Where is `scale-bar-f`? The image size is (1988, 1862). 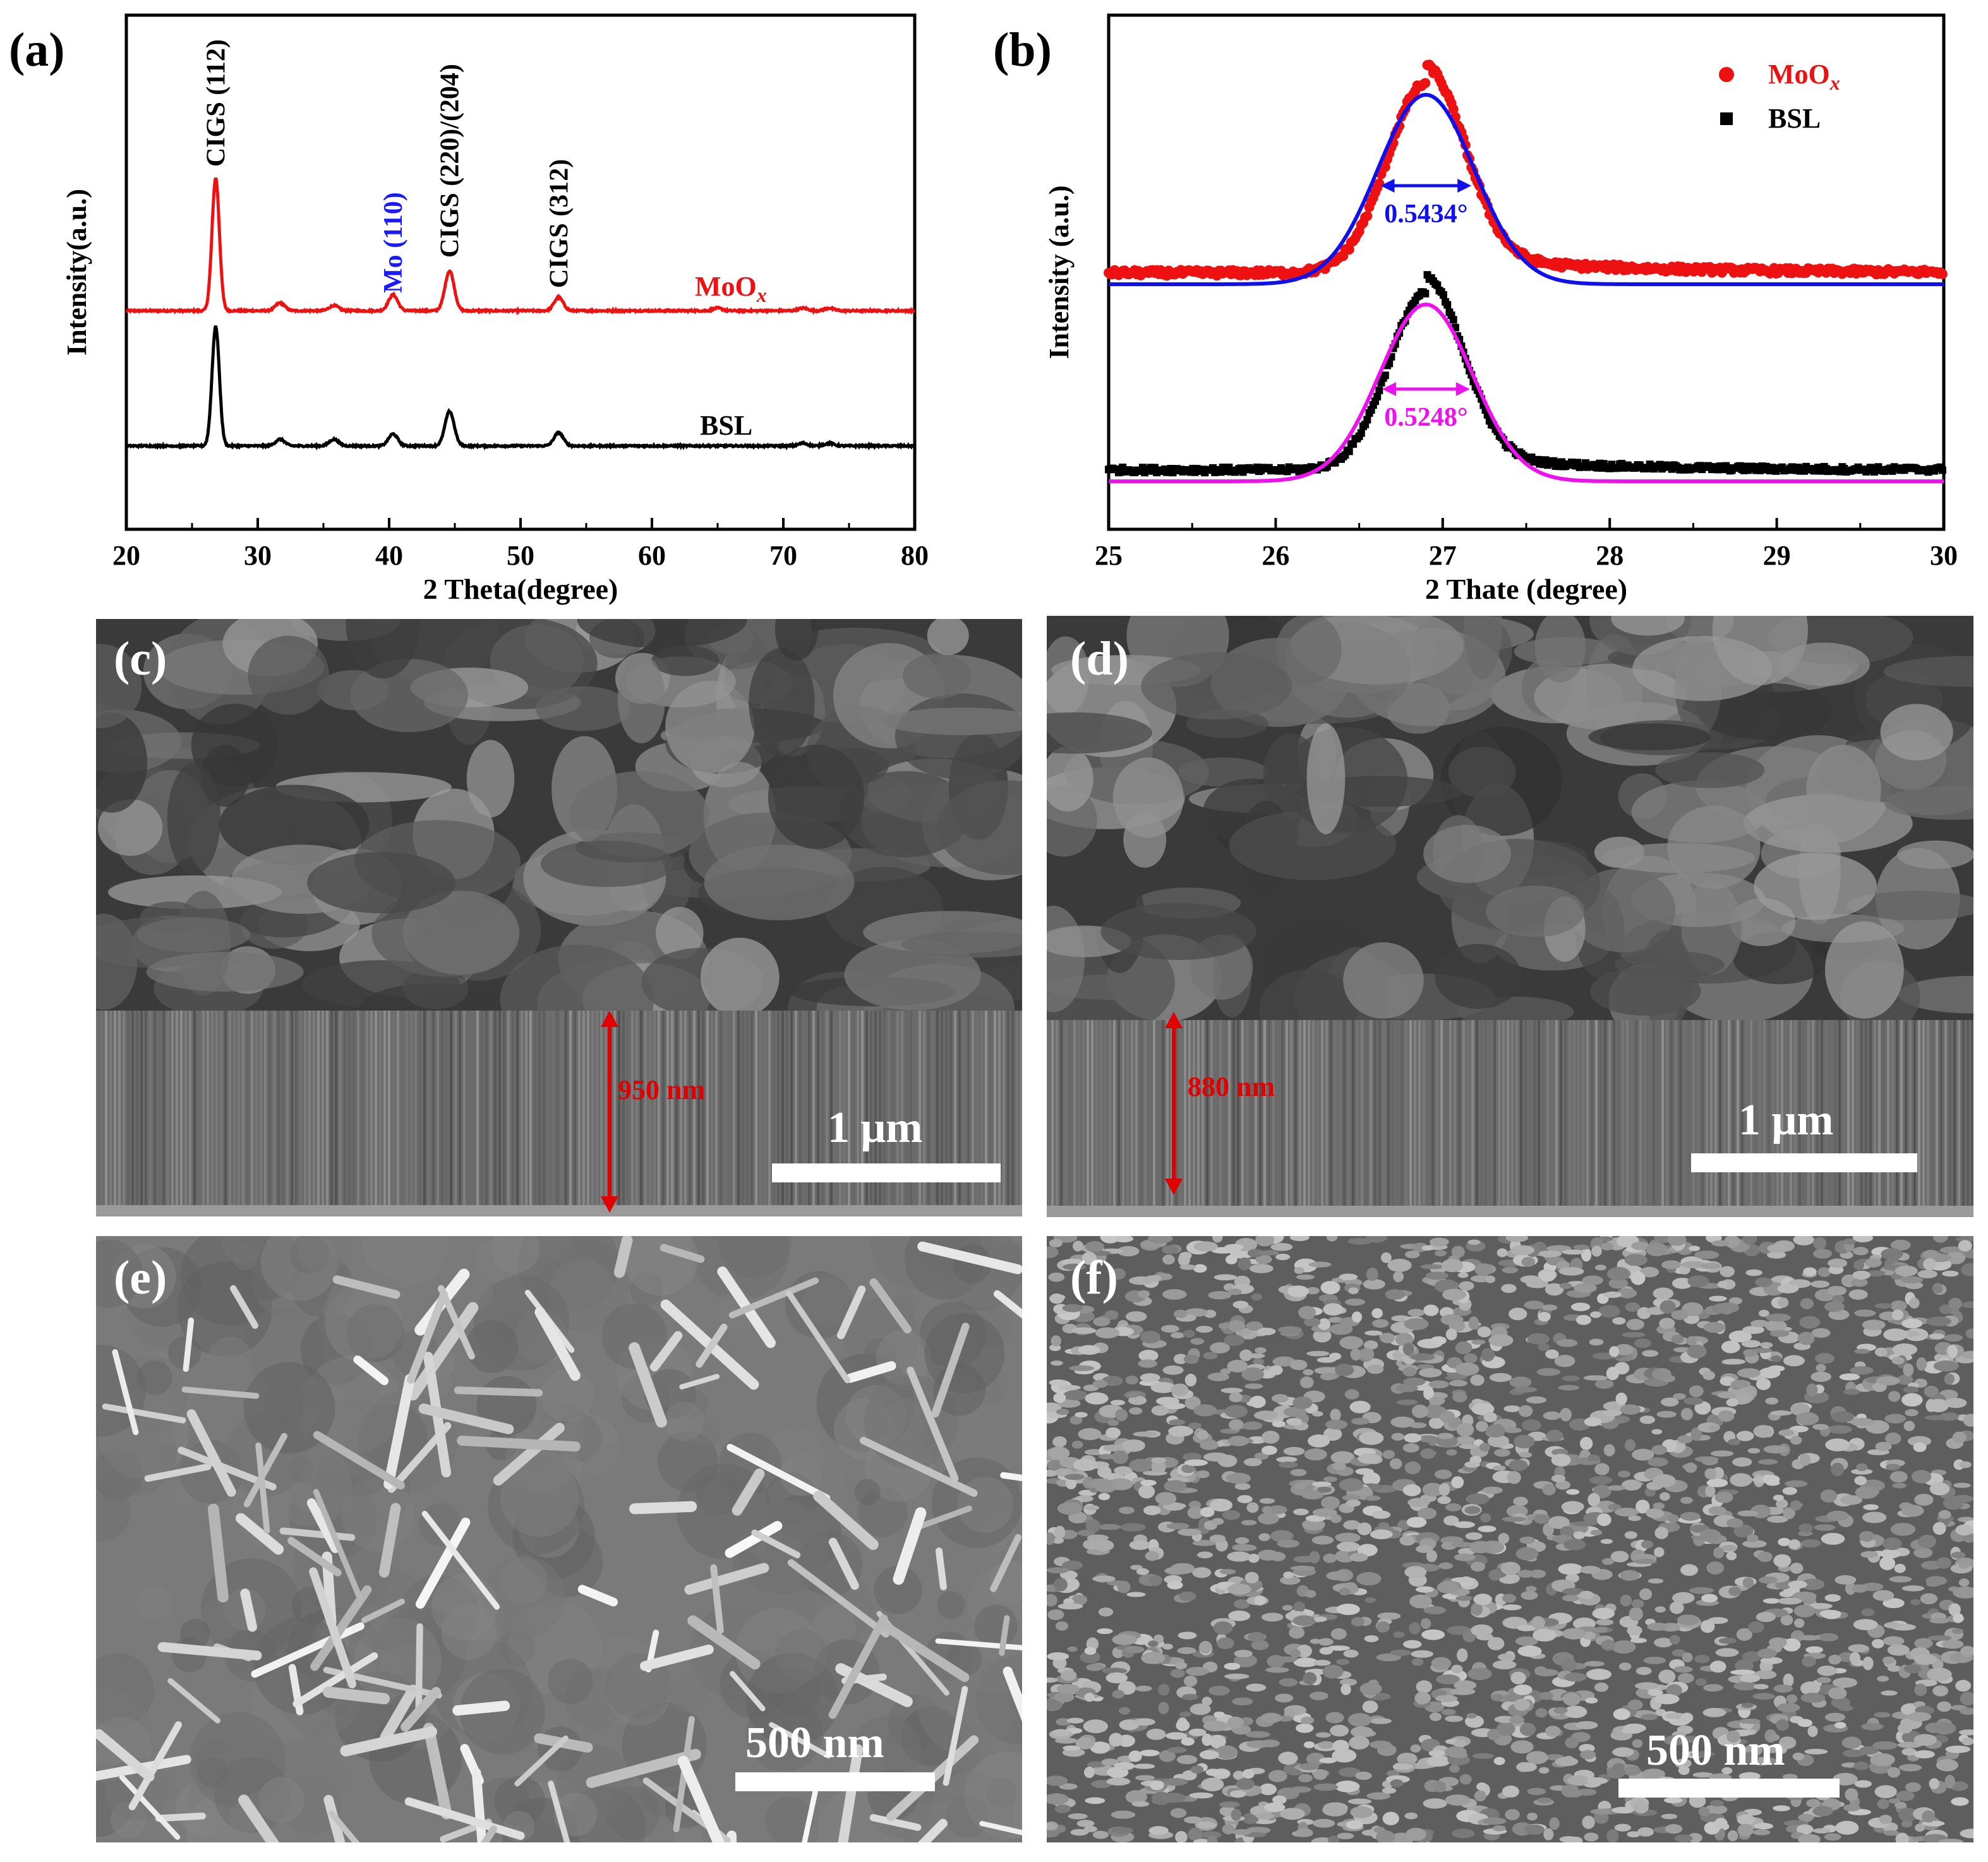 scale-bar-f is located at coordinates (1729, 1788).